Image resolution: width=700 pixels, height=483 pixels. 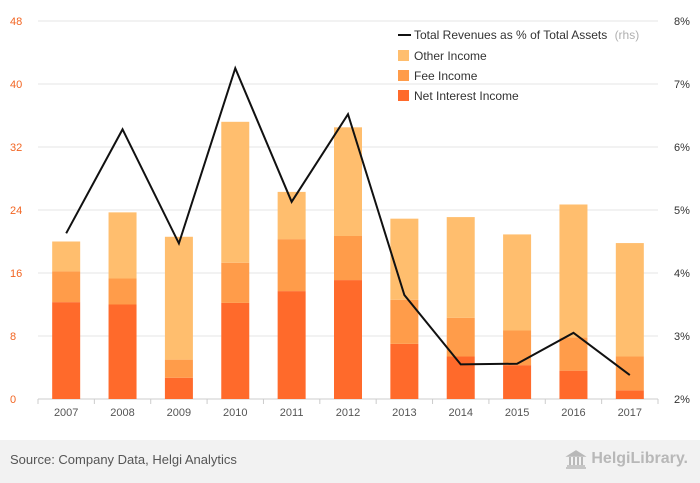 What do you see at coordinates (466, 96) in the screenshot?
I see `legend-label-net-interest-income: Net Interest Income` at bounding box center [466, 96].